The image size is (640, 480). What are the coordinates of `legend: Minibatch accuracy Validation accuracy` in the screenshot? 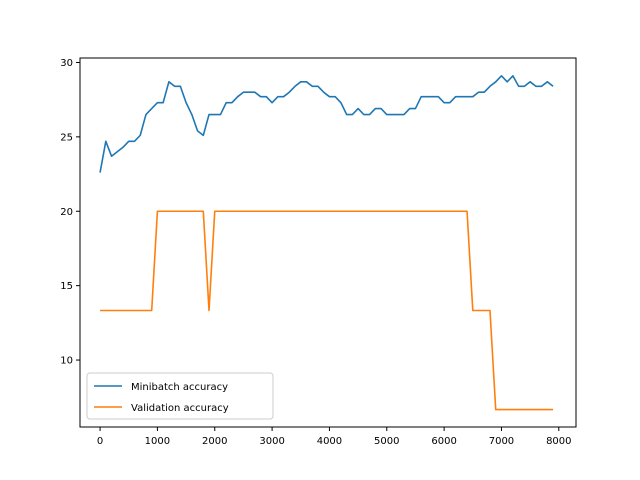 It's located at (180, 396).